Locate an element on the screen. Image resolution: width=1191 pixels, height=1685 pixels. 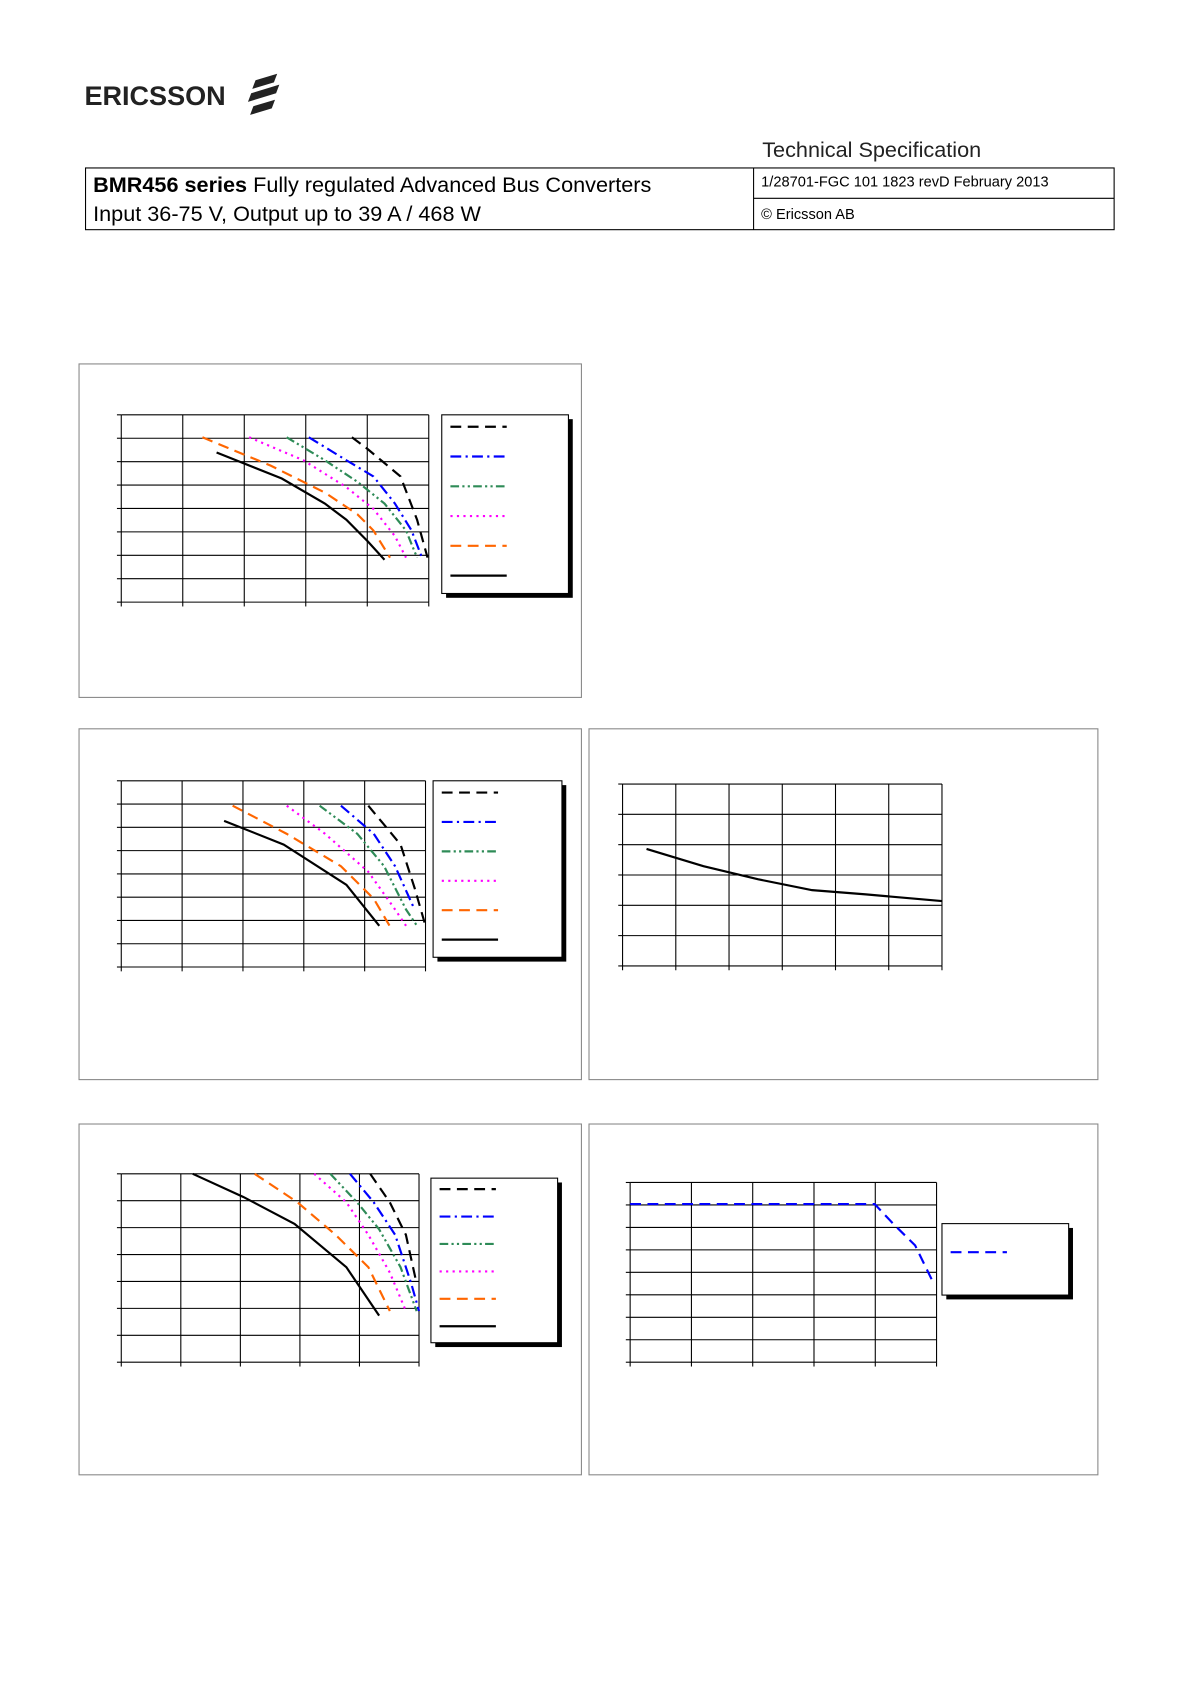
logo-mark is located at coordinates (263, 94).